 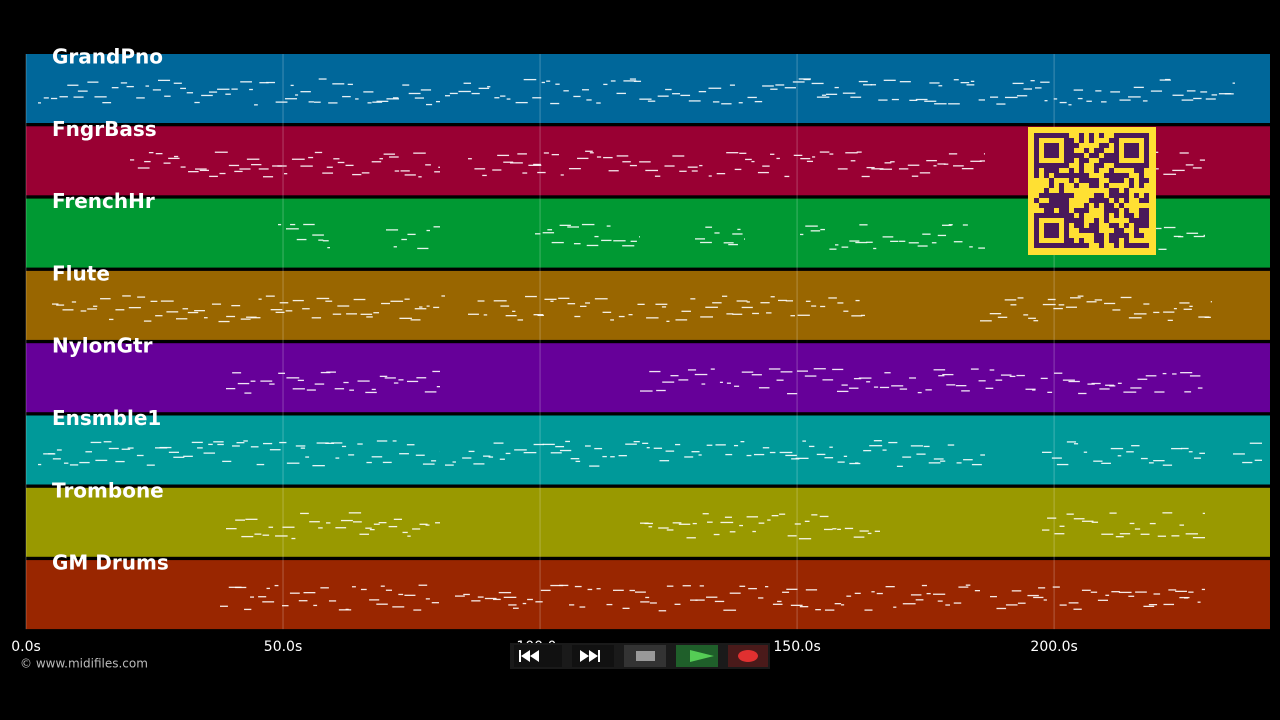 What do you see at coordinates (697, 656) in the screenshot?
I see `play-button` at bounding box center [697, 656].